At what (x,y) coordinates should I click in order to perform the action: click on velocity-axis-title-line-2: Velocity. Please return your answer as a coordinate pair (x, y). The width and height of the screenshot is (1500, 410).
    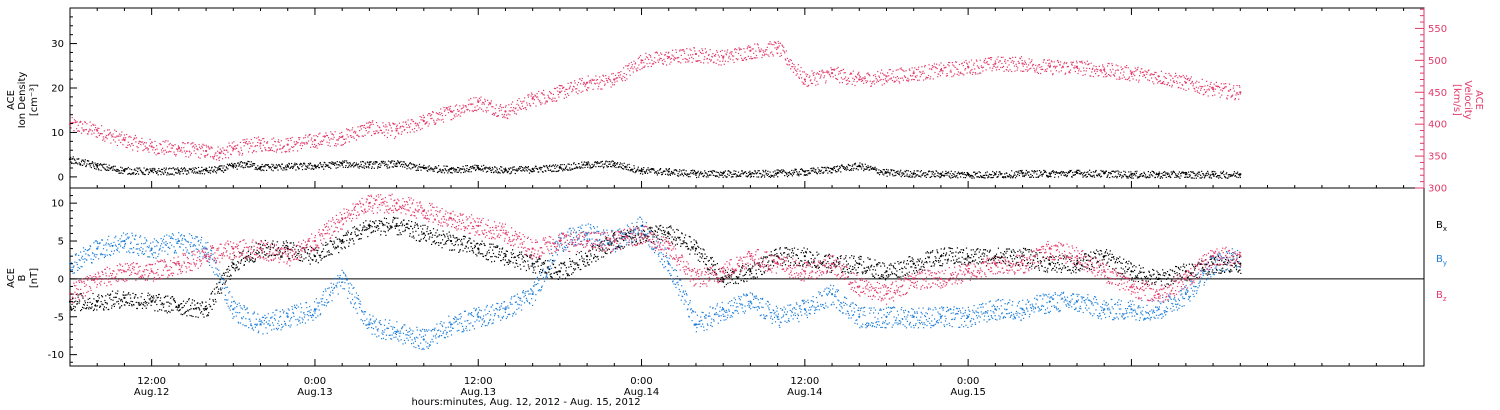
    Looking at the image, I should click on (1467, 99).